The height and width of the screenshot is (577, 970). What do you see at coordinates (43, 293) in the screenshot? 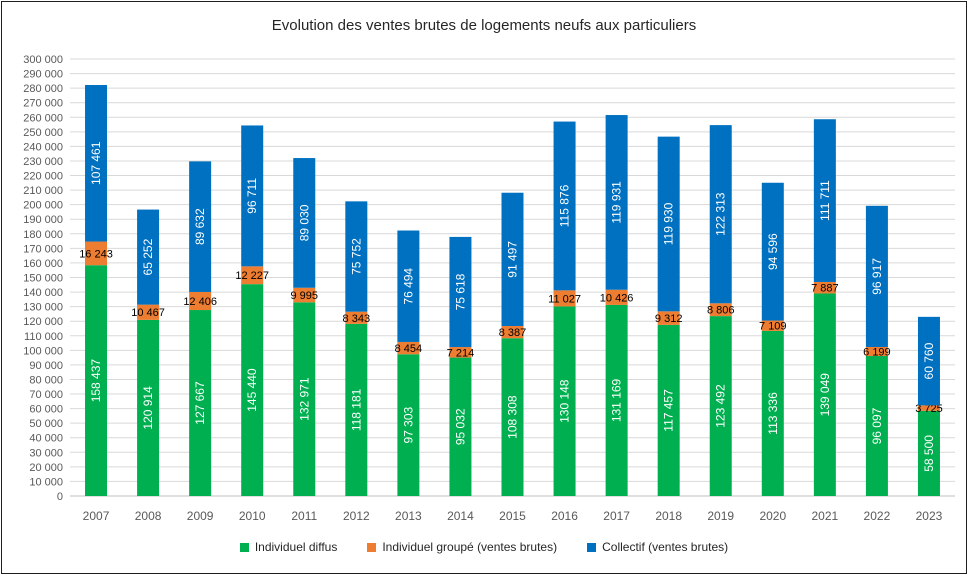
I see `y-tick-label: 140 000` at bounding box center [43, 293].